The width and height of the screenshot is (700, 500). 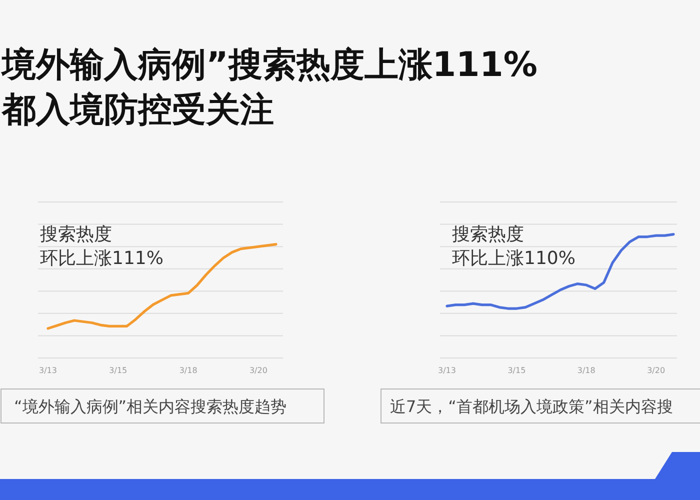 What do you see at coordinates (514, 258) in the screenshot?
I see `annotation: 环比上涨110%` at bounding box center [514, 258].